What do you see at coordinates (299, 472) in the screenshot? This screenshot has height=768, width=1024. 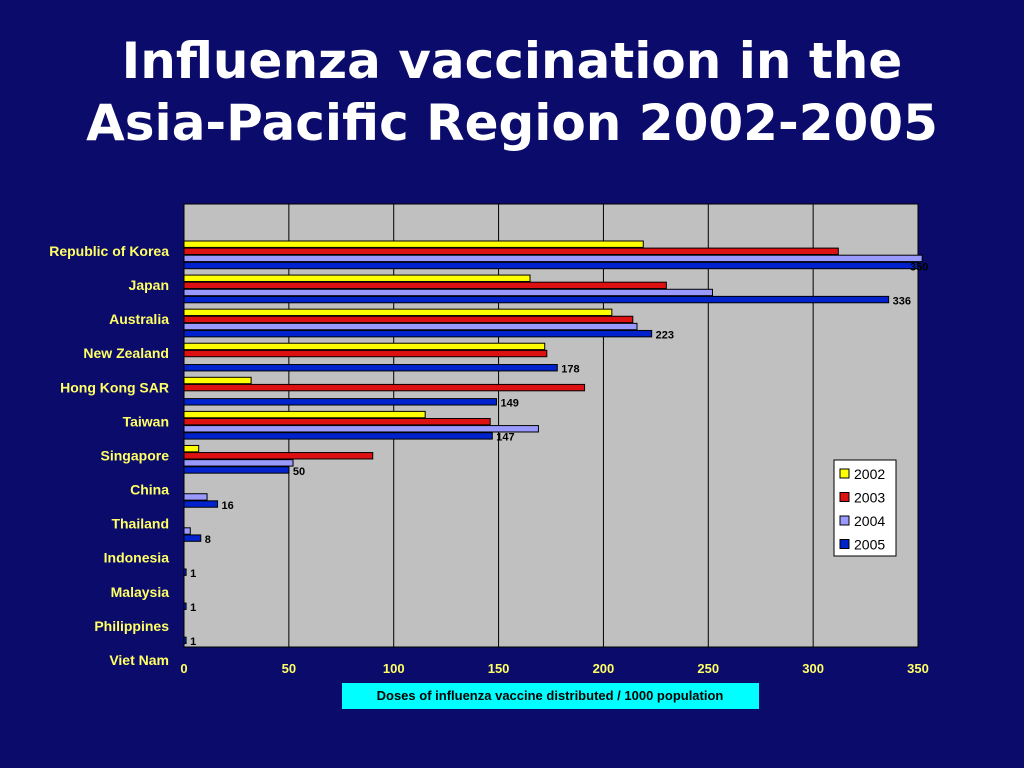 I see `data-label: 50` at bounding box center [299, 472].